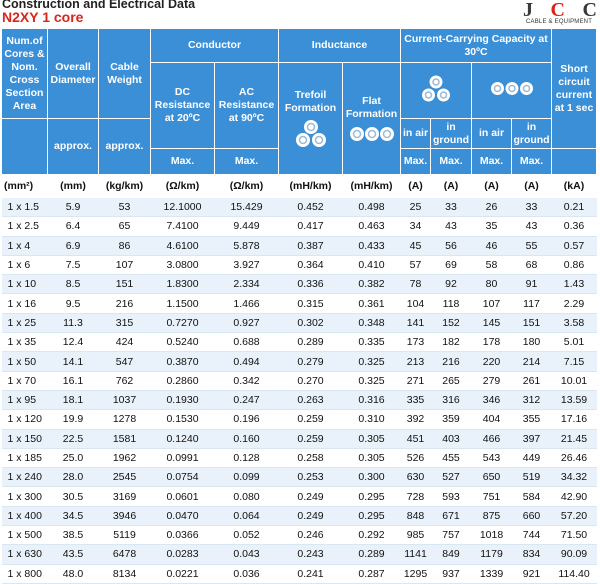 This screenshot has width=600, height=584. What do you see at coordinates (512, 90) in the screenshot?
I see `header-flat-capacity-icon` at bounding box center [512, 90].